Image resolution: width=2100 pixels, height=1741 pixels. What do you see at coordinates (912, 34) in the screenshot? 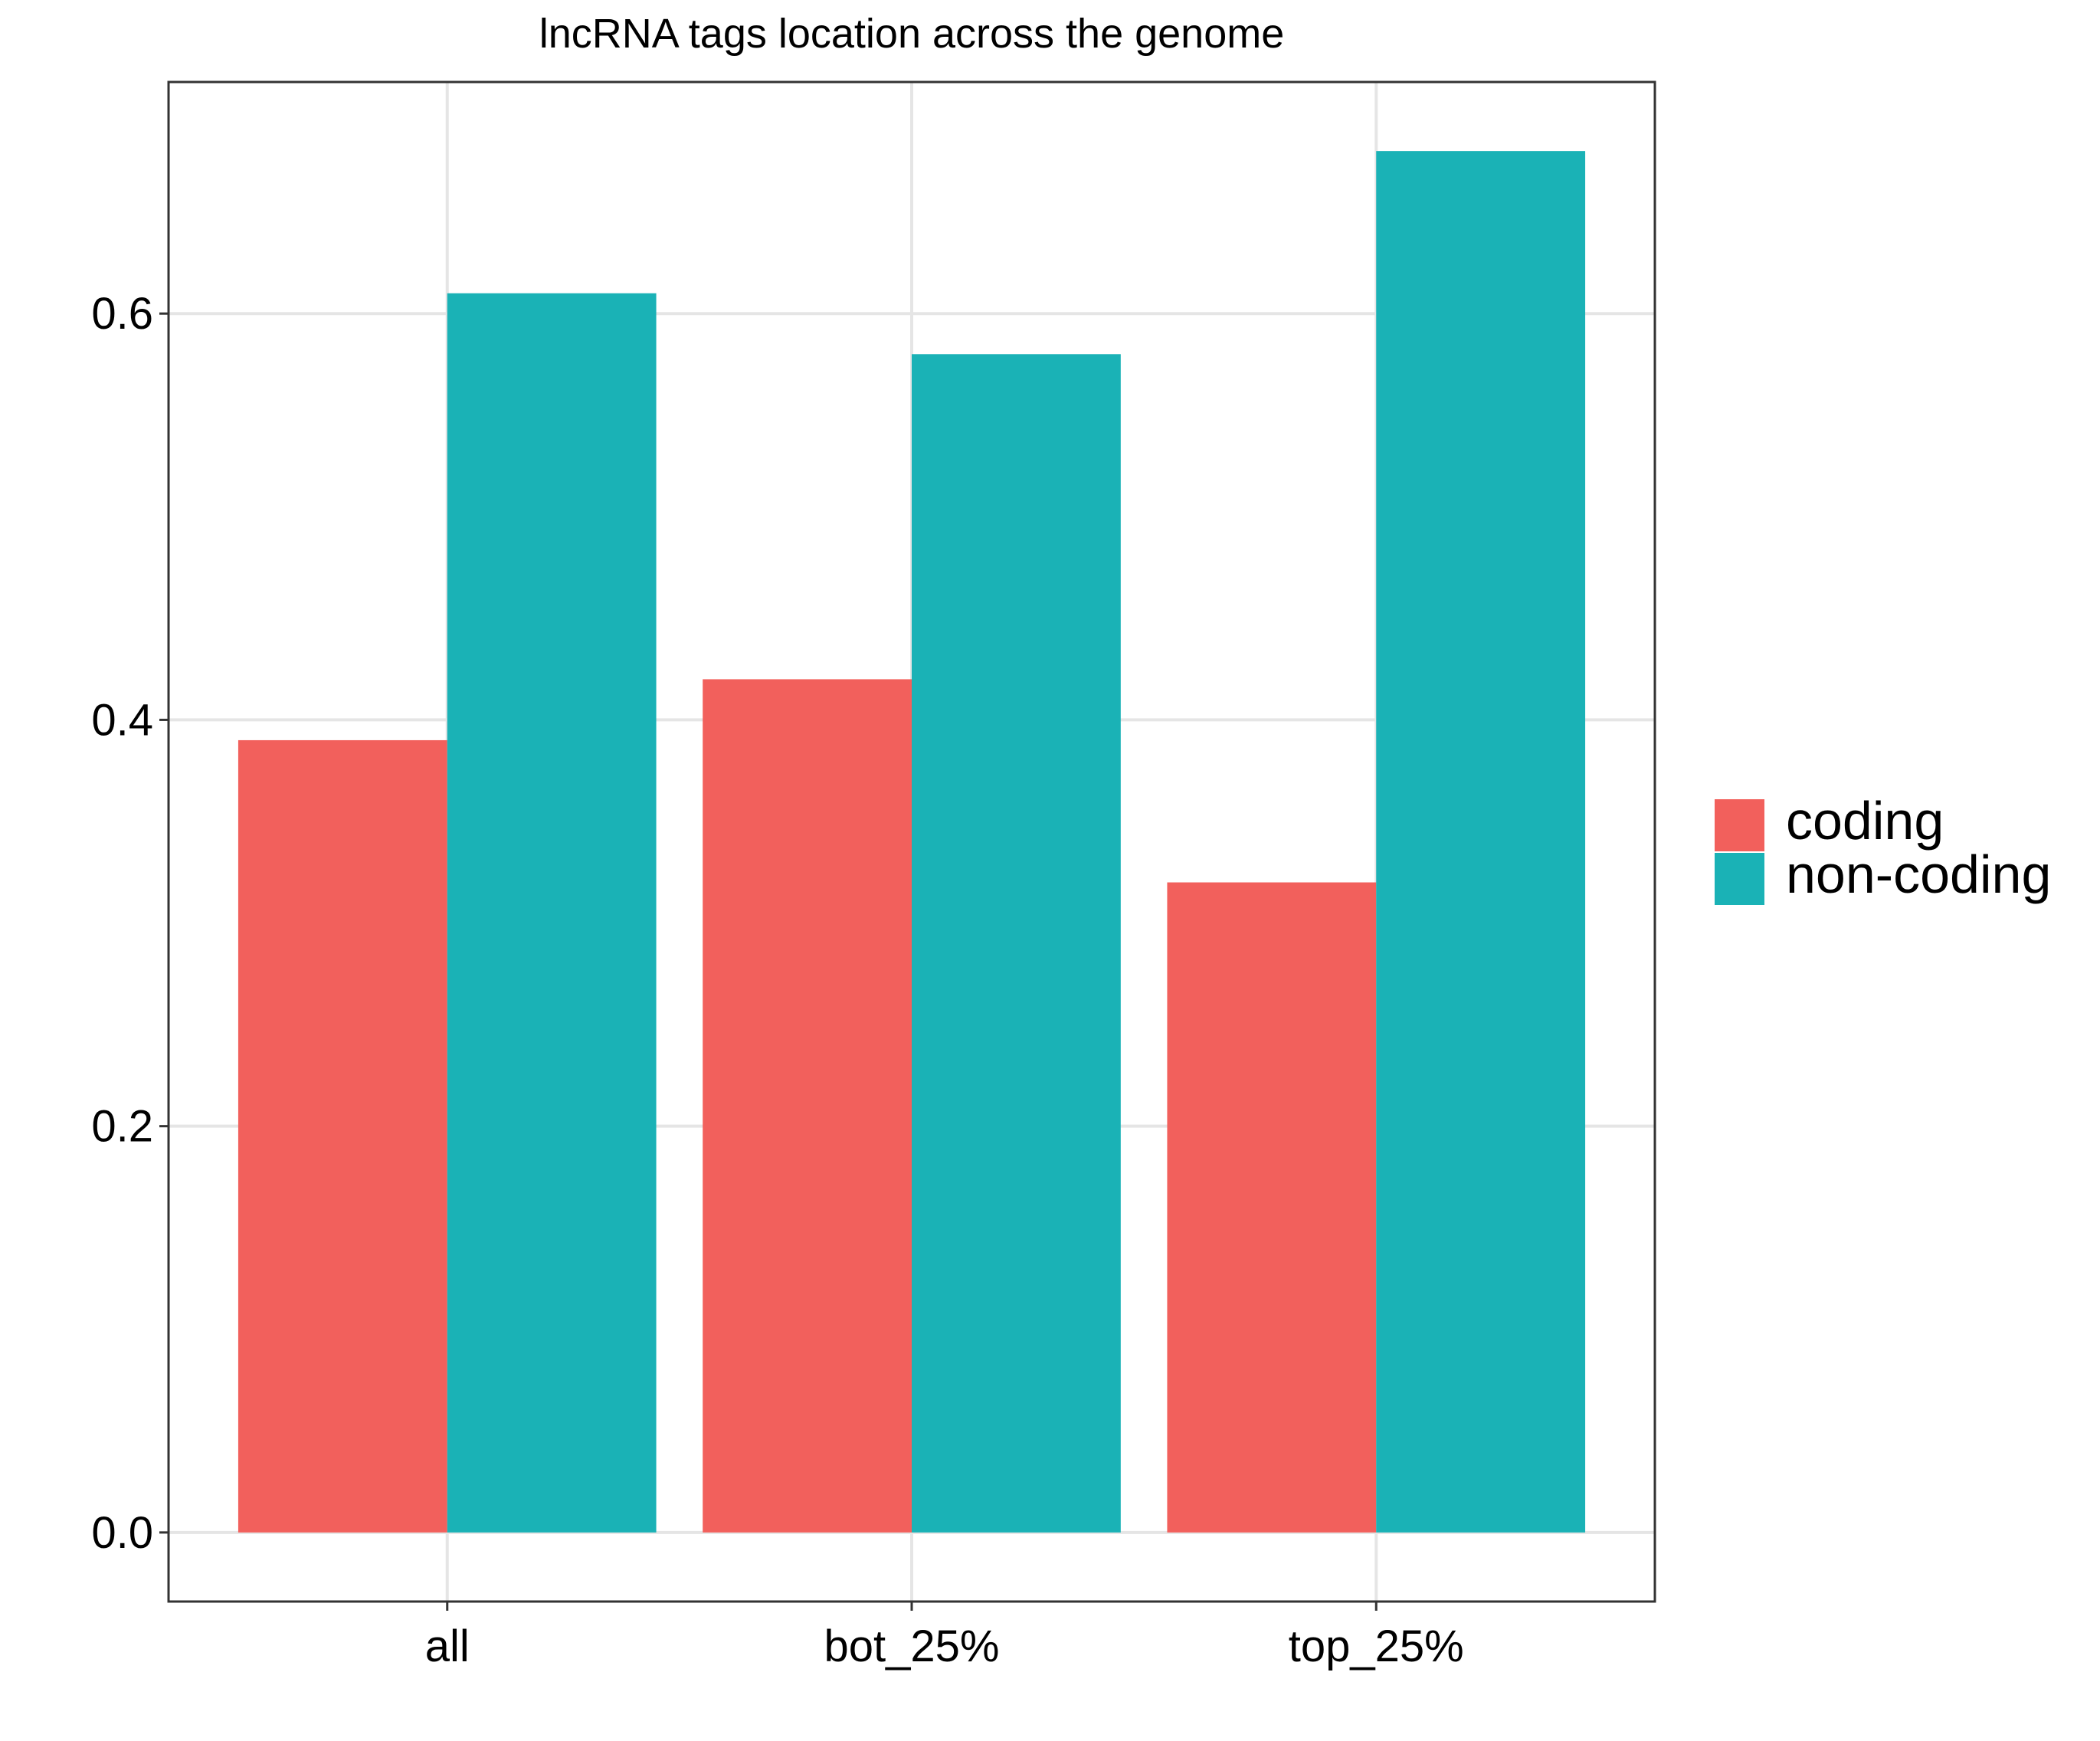
I see `chart-title: lncRNA tags location across the genome` at bounding box center [912, 34].